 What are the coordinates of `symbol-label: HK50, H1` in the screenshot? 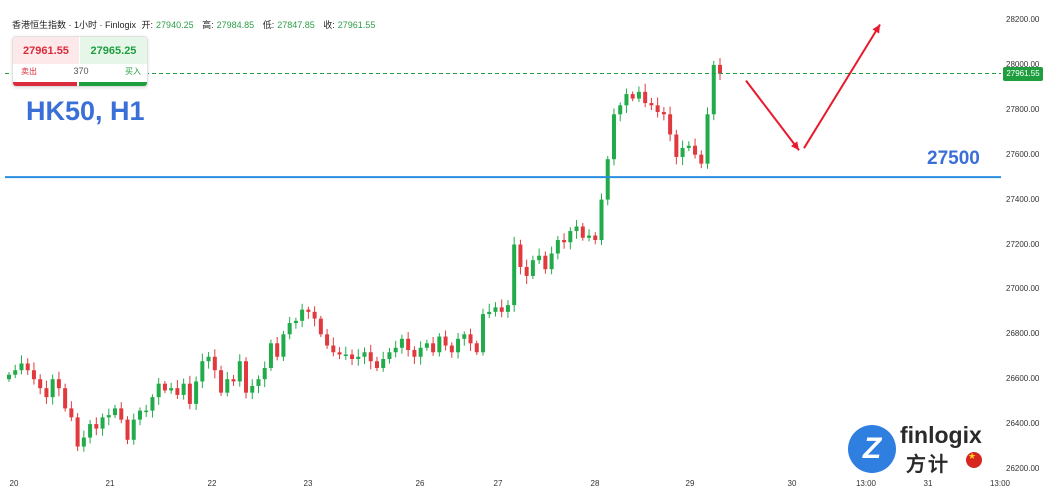 It's located at (85, 111).